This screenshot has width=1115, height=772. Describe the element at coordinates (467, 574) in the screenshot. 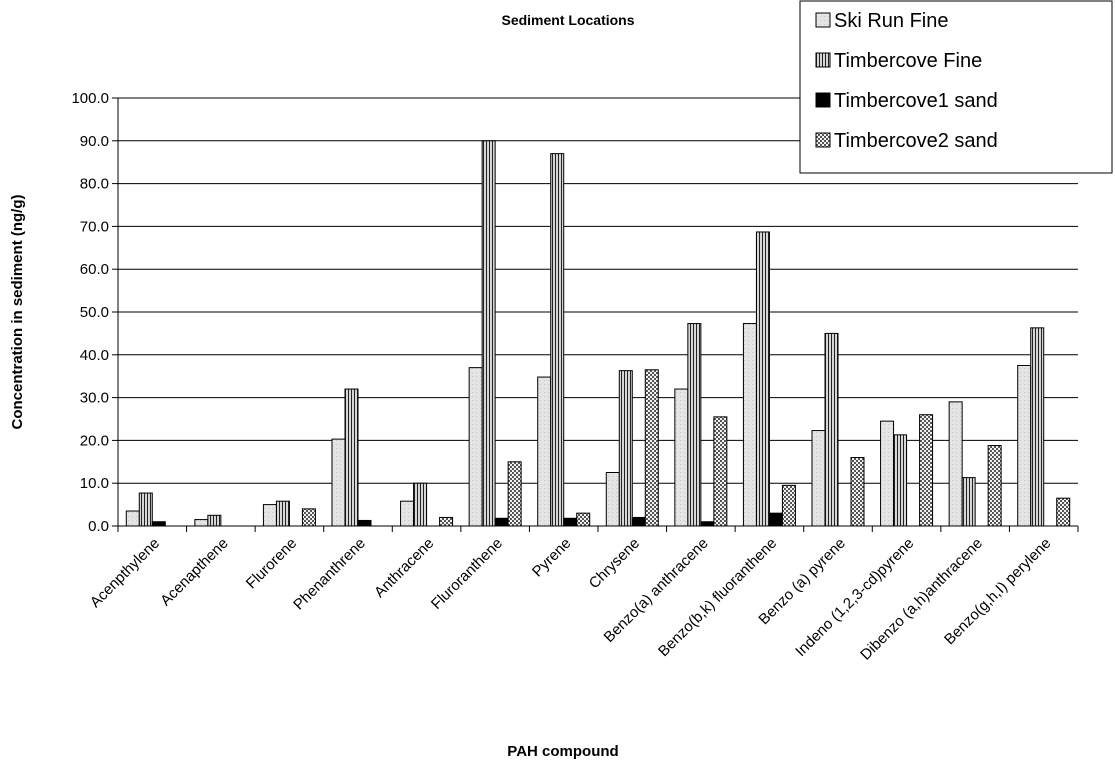

I see `x-tick-label: Fluroranthene` at that location.